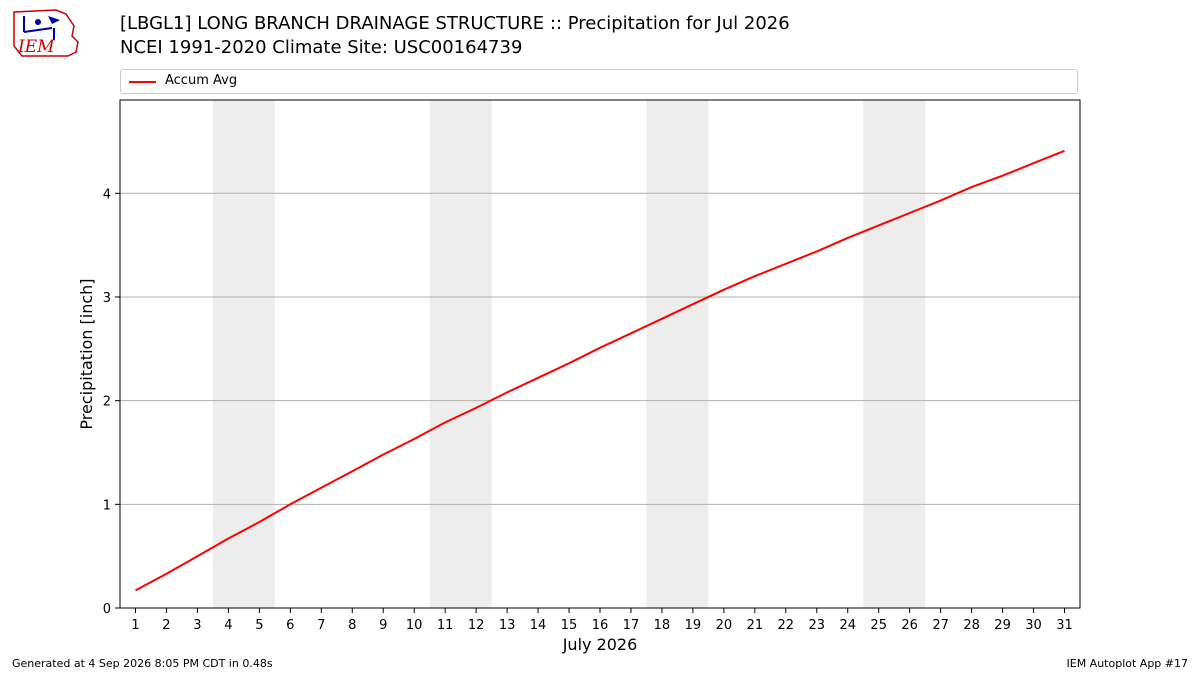 This screenshot has height=675, width=1200. Describe the element at coordinates (107, 609) in the screenshot. I see `y-tick-label: 0` at that location.